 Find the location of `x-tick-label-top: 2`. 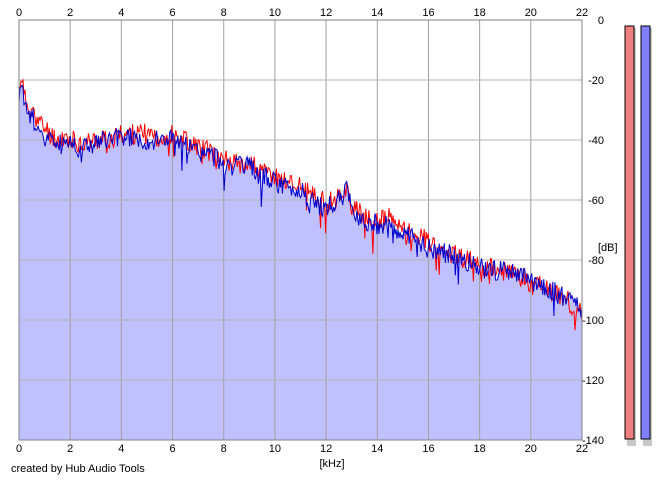

x-tick-label-top: 2 is located at coordinates (70, 13).